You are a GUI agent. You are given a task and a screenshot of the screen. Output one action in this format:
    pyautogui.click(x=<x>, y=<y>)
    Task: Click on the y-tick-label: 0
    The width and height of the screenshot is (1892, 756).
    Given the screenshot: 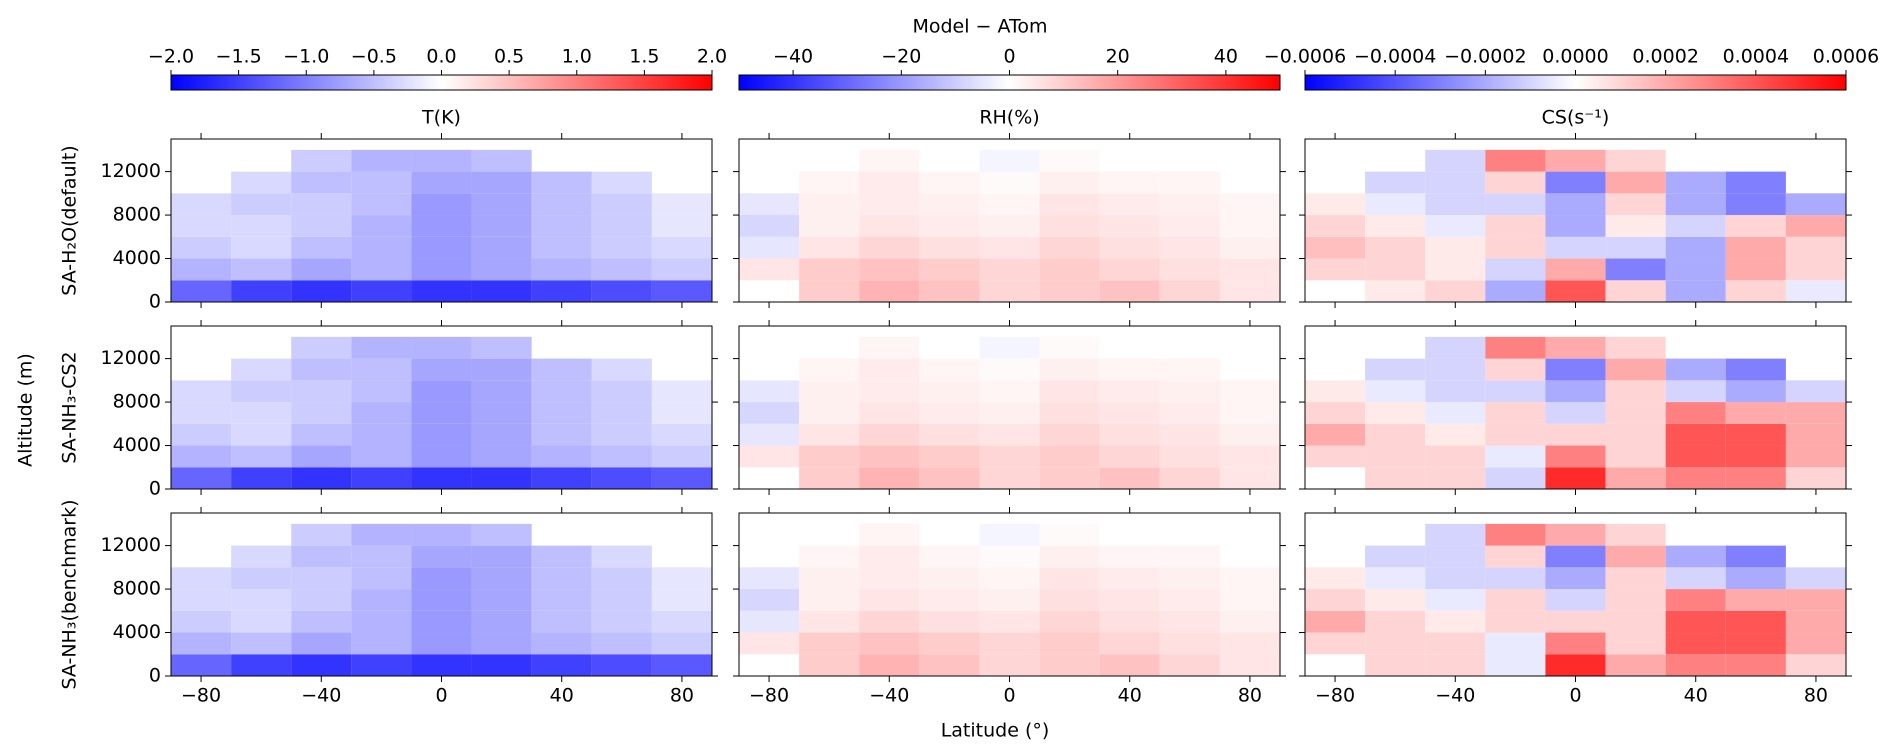 What is the action you would take?
    pyautogui.click(x=155, y=676)
    